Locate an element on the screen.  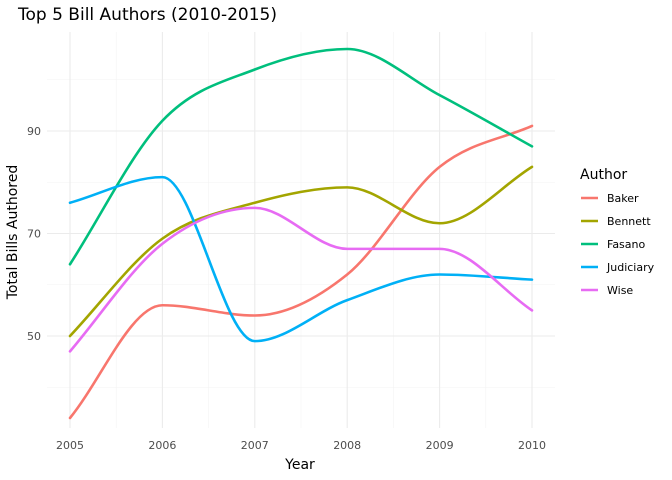
x-tick-label: 2007 is located at coordinates (255, 445).